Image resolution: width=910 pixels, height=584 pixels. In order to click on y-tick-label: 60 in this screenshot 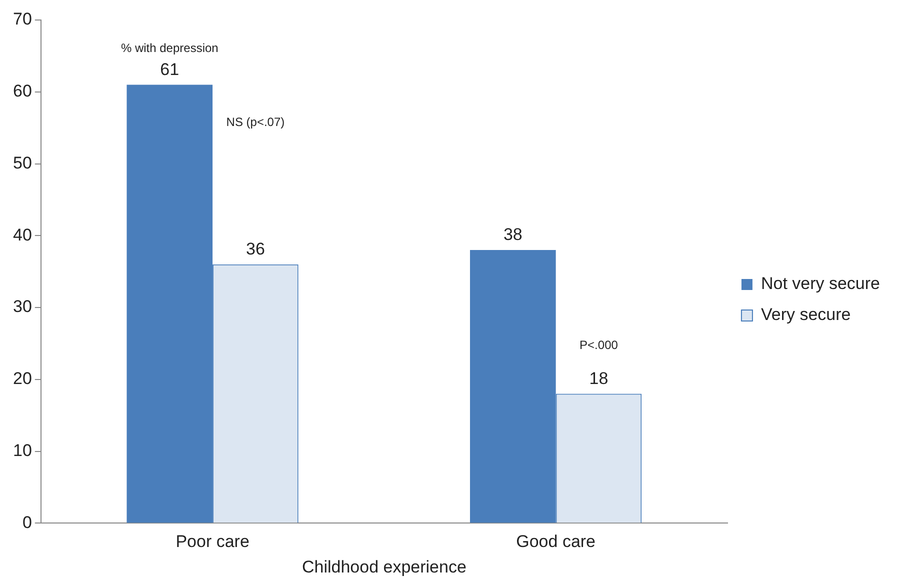, I will do `click(22, 91)`.